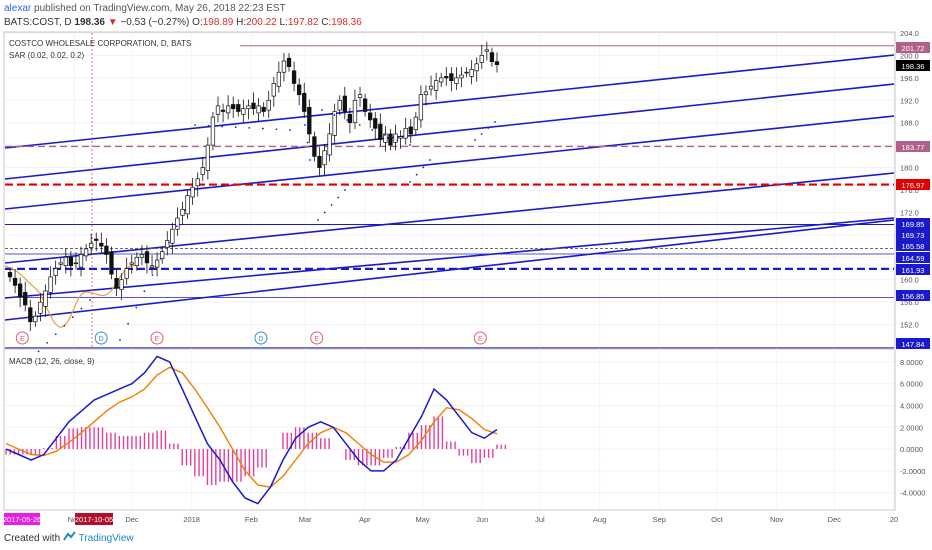 The width and height of the screenshot is (932, 550). I want to click on tradingview-logo: TradingView, so click(98, 537).